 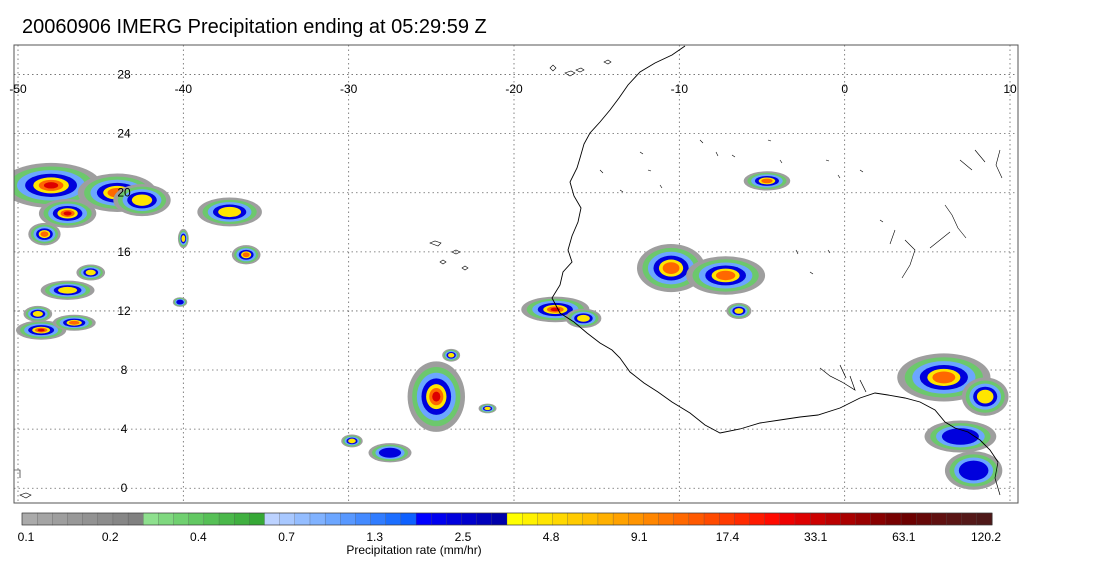 What do you see at coordinates (26, 537) in the screenshot?
I see `colorbar-tick-label: 0.1` at bounding box center [26, 537].